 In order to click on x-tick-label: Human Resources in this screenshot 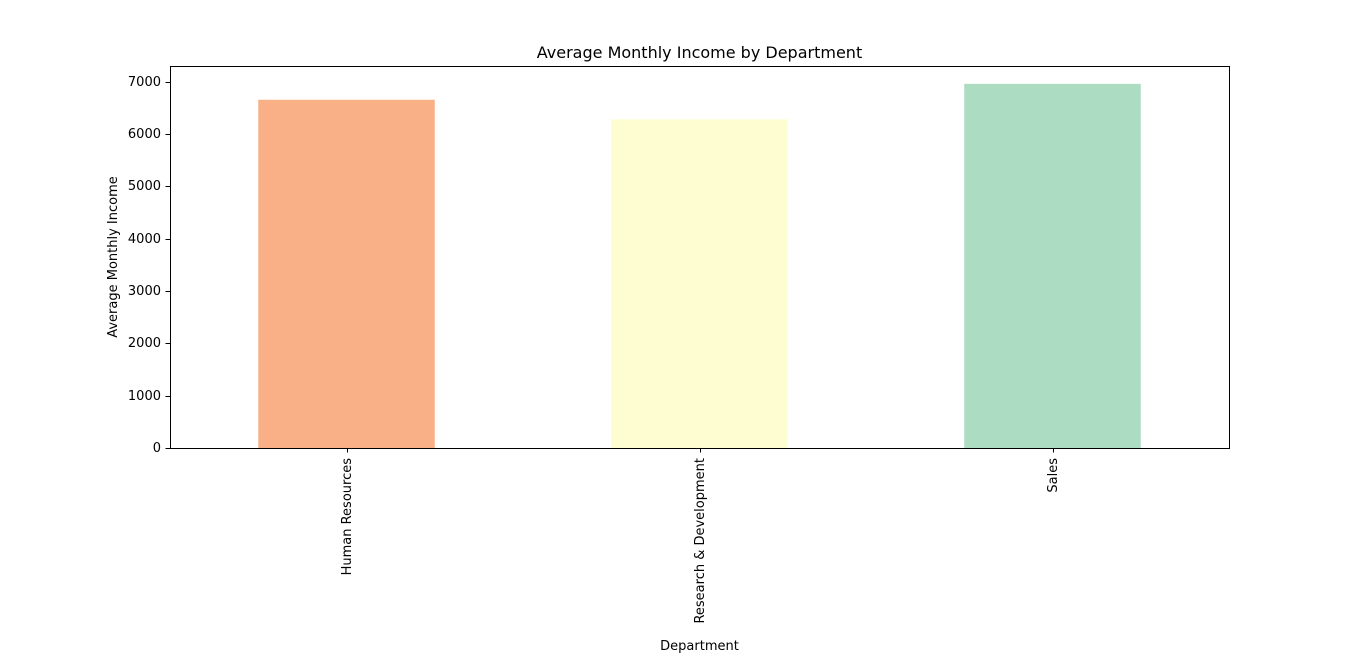, I will do `click(347, 517)`.